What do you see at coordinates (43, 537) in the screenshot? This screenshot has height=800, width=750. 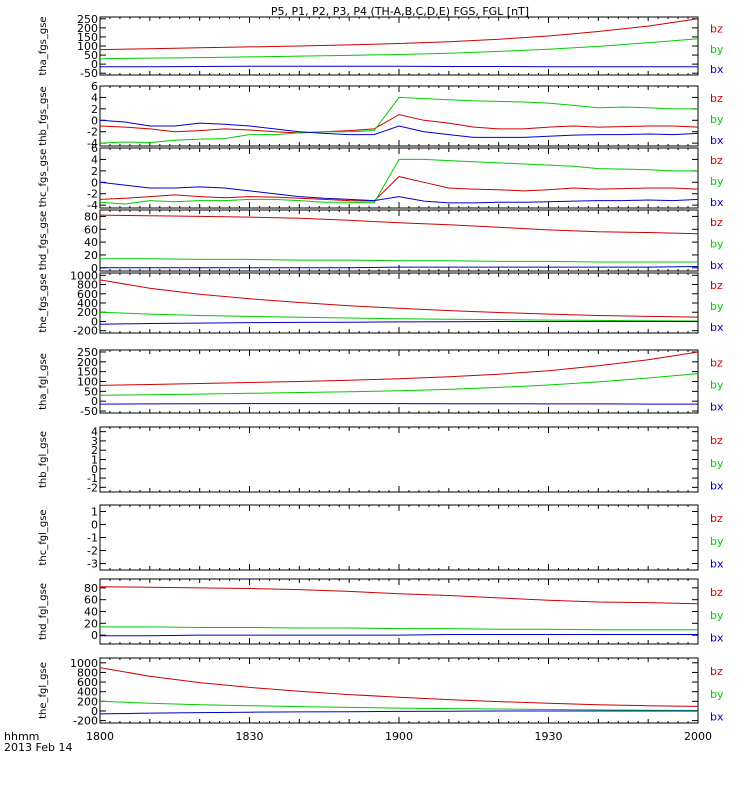 I see `y-axis-label: thc_fgl_gse` at bounding box center [43, 537].